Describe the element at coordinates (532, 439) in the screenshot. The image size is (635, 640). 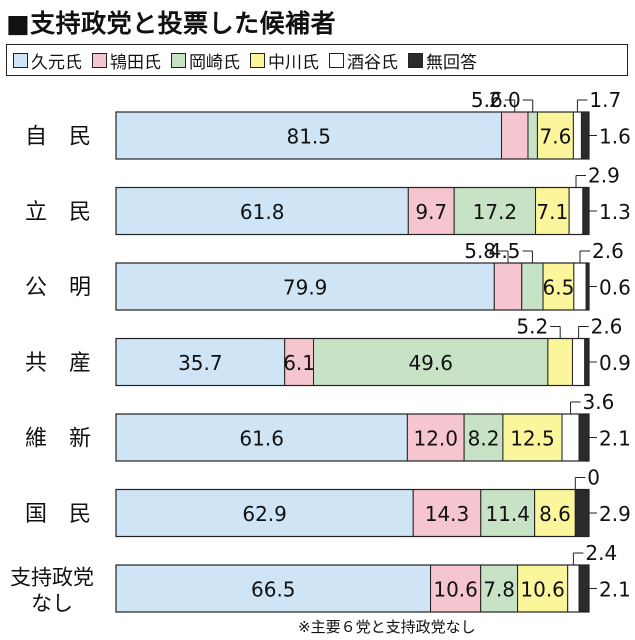
I see `data-label: 12.5` at that location.